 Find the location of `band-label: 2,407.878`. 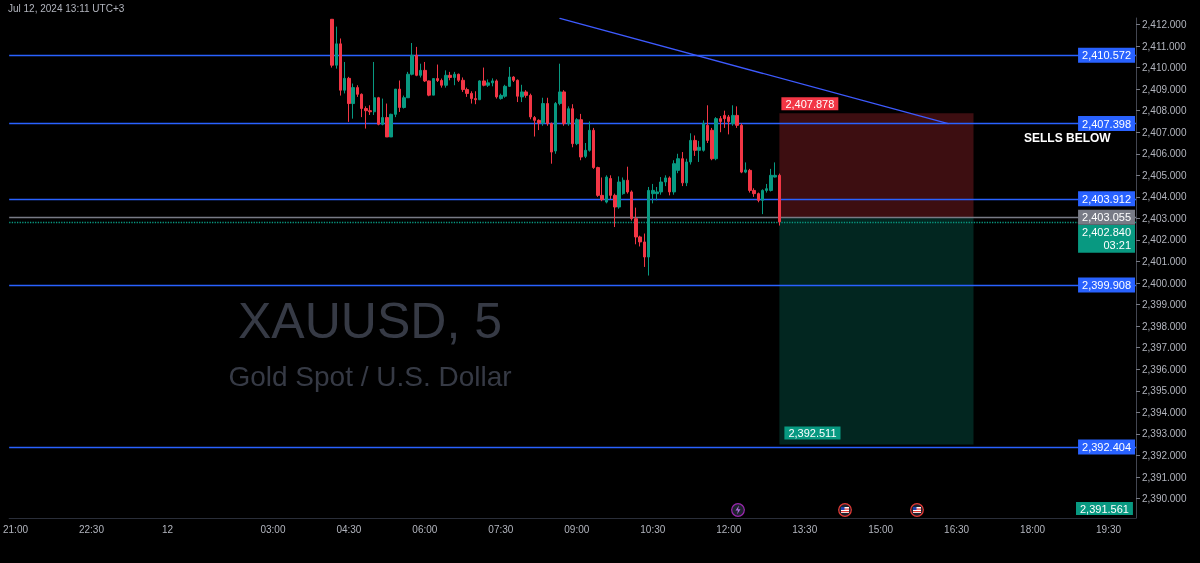

band-label: 2,407.878 is located at coordinates (810, 103).